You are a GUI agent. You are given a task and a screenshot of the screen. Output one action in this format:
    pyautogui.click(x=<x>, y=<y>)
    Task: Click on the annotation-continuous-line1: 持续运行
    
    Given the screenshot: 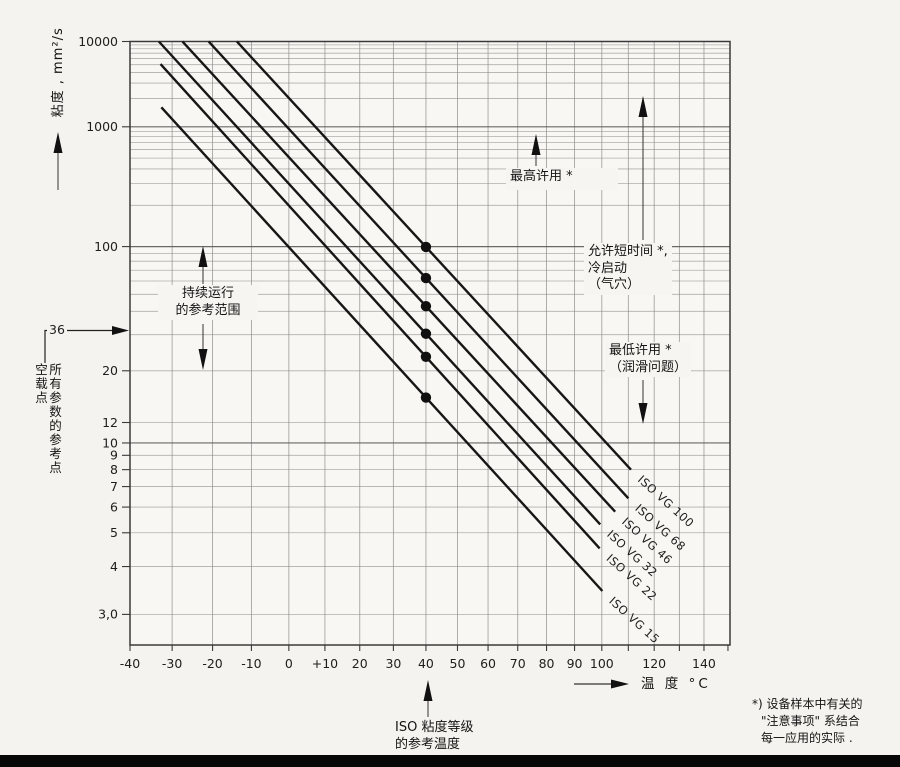 What is the action you would take?
    pyautogui.click(x=207, y=293)
    